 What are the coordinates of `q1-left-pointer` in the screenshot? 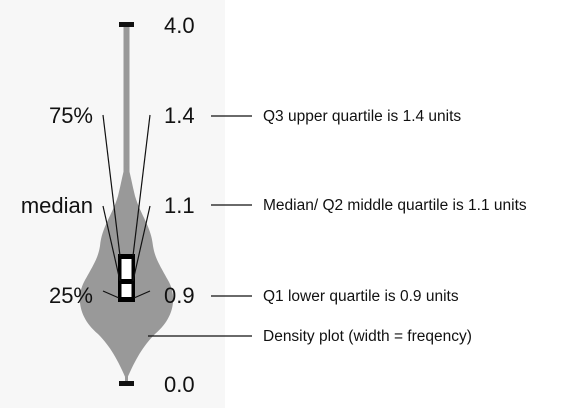 It's located at (111, 294).